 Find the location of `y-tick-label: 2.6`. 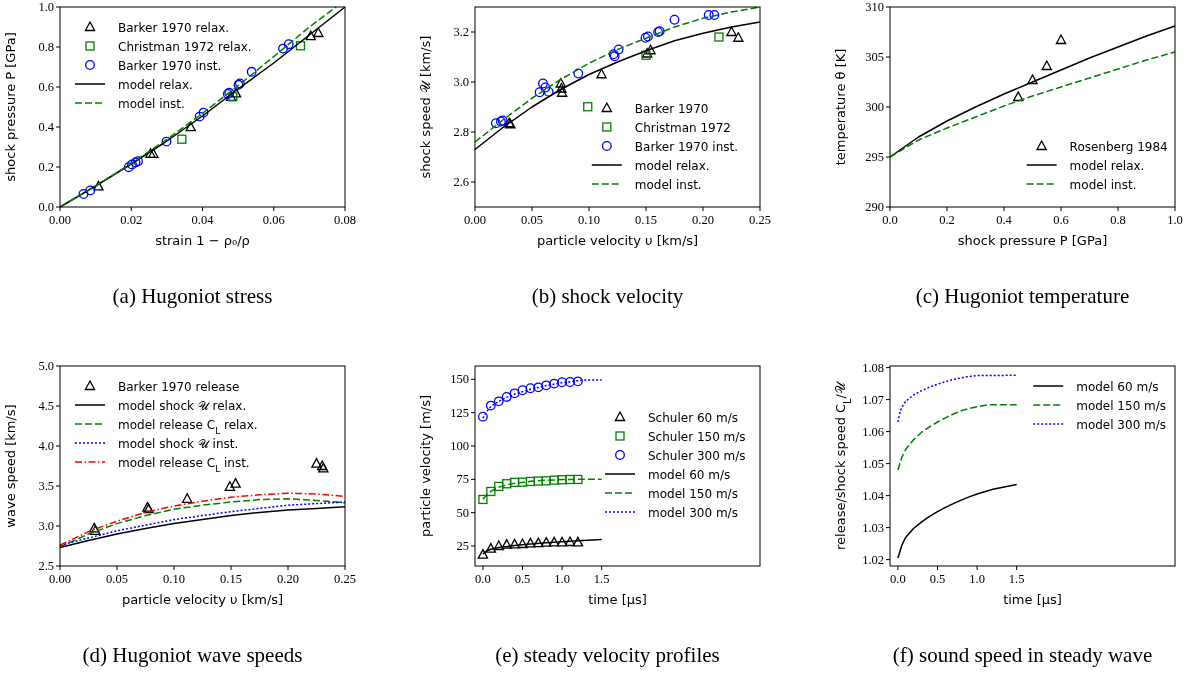

y-tick-label: 2.6 is located at coordinates (461, 182).